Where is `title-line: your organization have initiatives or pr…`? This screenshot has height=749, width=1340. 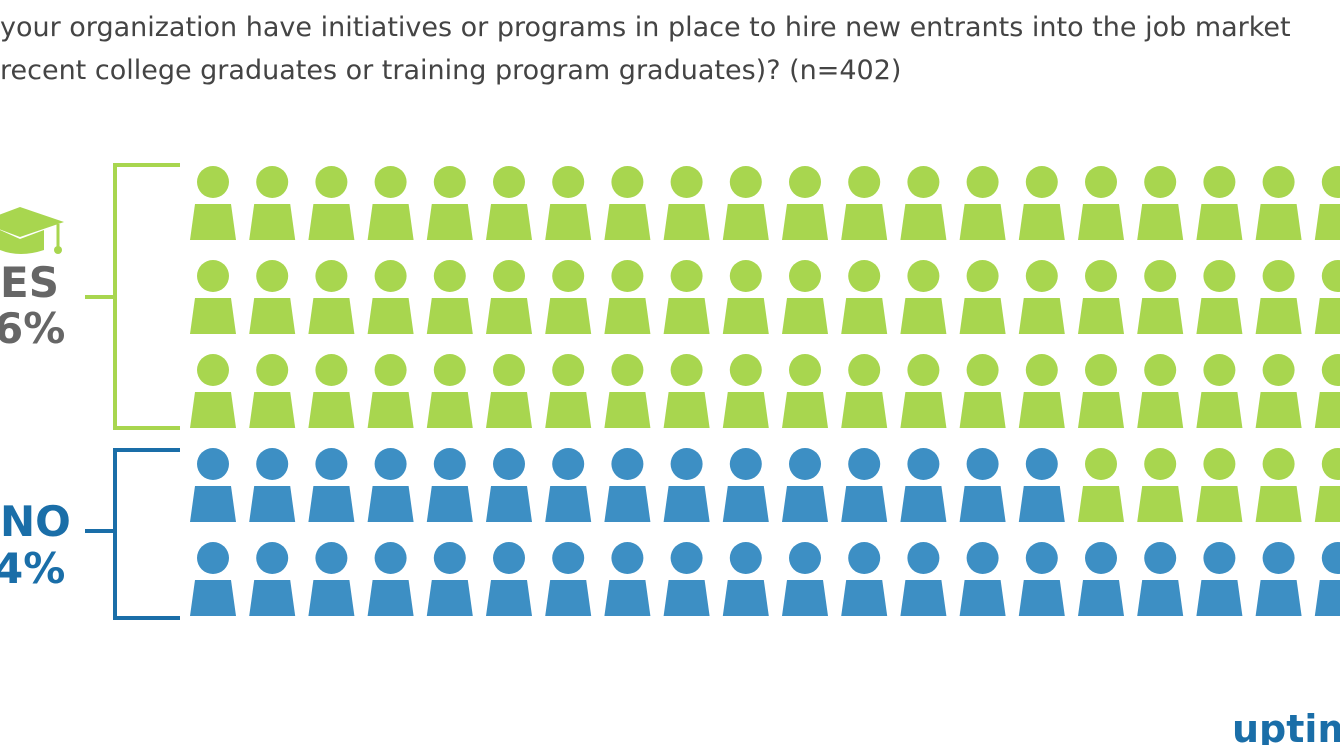
title-line: your organization have initiatives or pr… is located at coordinates (645, 27).